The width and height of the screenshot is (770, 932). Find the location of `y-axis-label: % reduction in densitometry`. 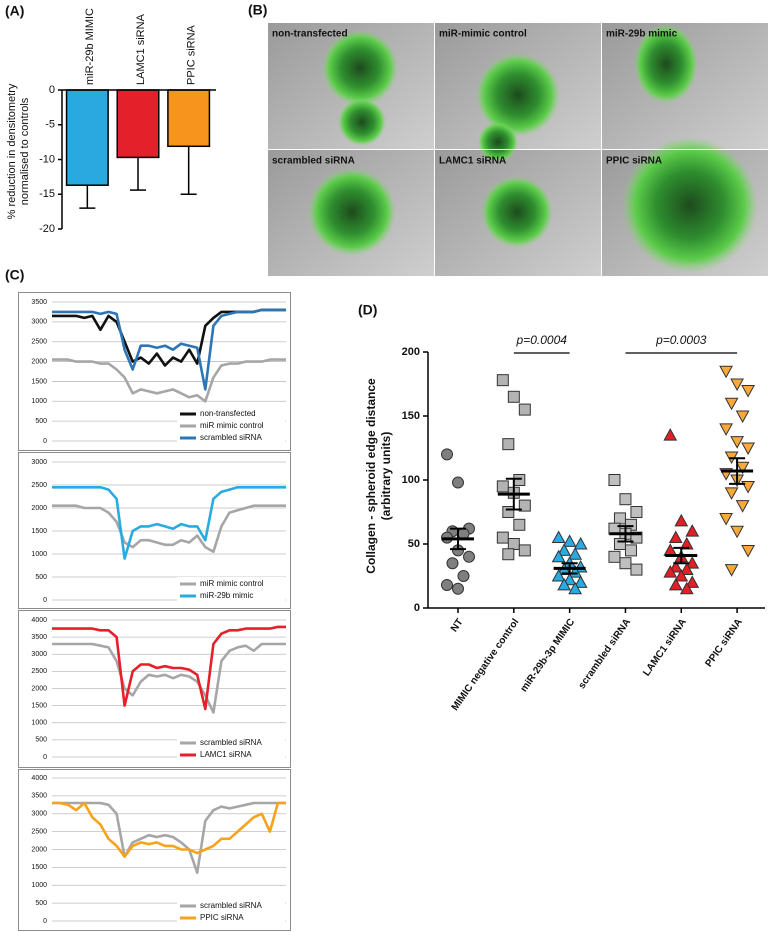

y-axis-label: % reduction in densitometry is located at coordinates (12, 151).